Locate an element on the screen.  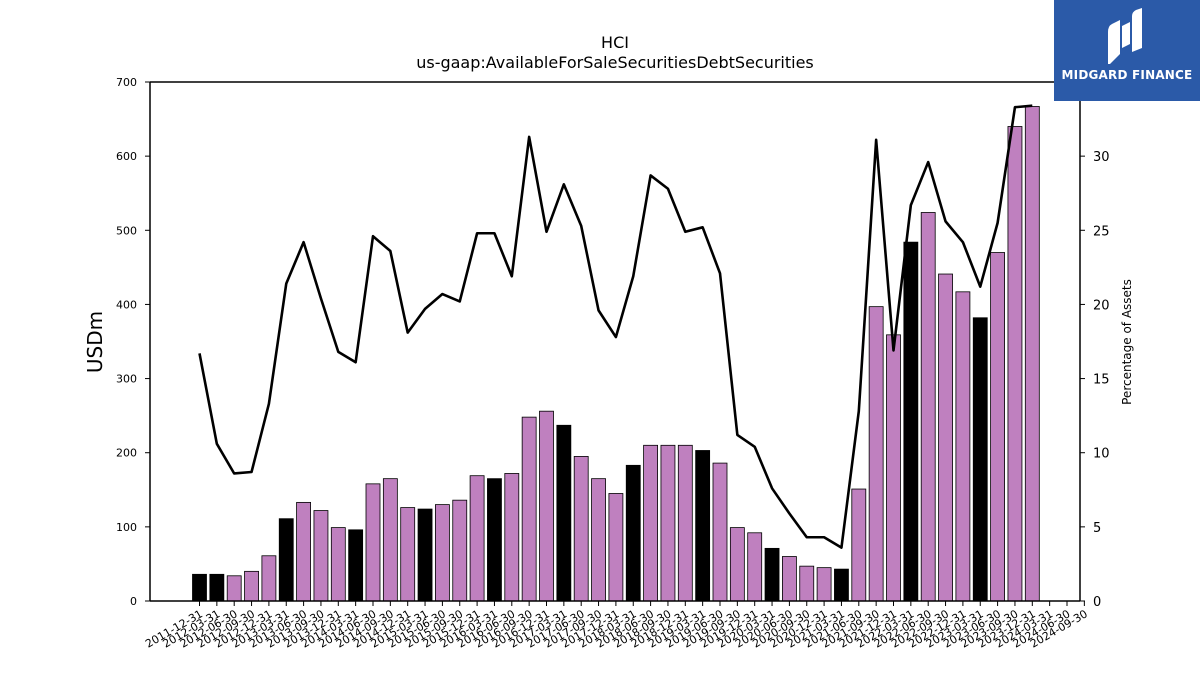
y-tick-label-right: 0 is located at coordinates (1097, 602).